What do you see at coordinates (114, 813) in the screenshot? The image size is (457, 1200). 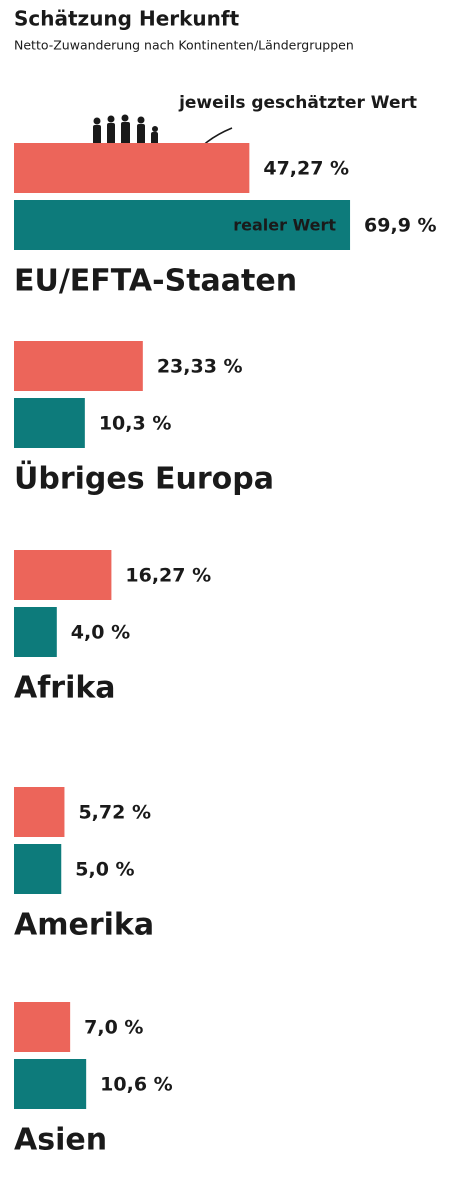 I see `value-label: 5,72 %` at bounding box center [114, 813].